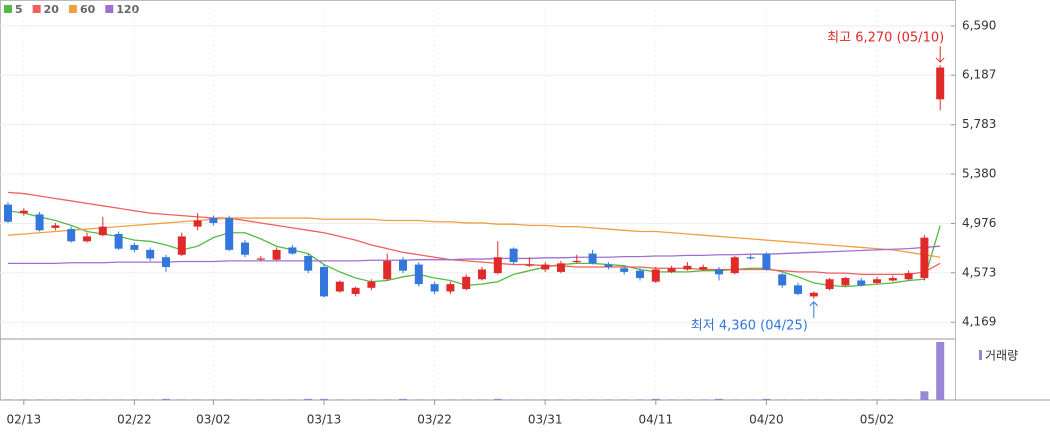 The width and height of the screenshot is (1050, 434). What do you see at coordinates (885, 38) in the screenshot?
I see `annotation-label: 최고 6,270 (05/10)` at bounding box center [885, 38].